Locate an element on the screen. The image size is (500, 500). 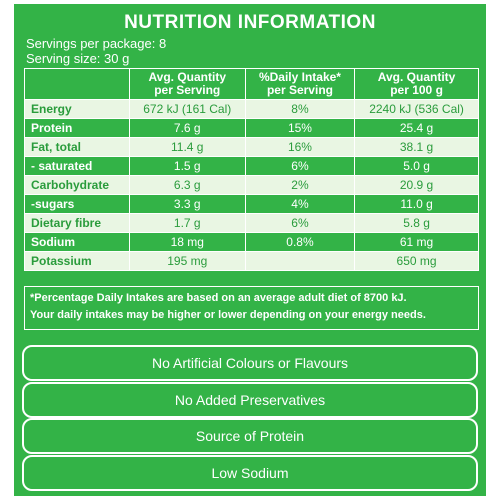
cell: 6.3 g is located at coordinates (187, 185).